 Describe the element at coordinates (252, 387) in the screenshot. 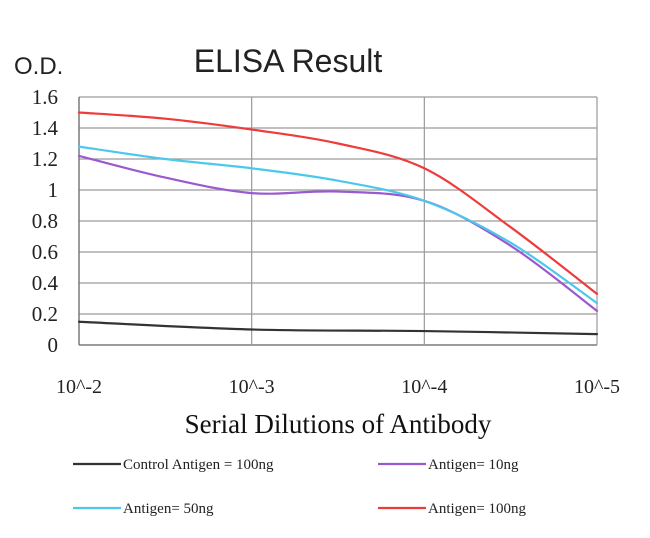

I see `x-tick-label: 10^-3` at that location.